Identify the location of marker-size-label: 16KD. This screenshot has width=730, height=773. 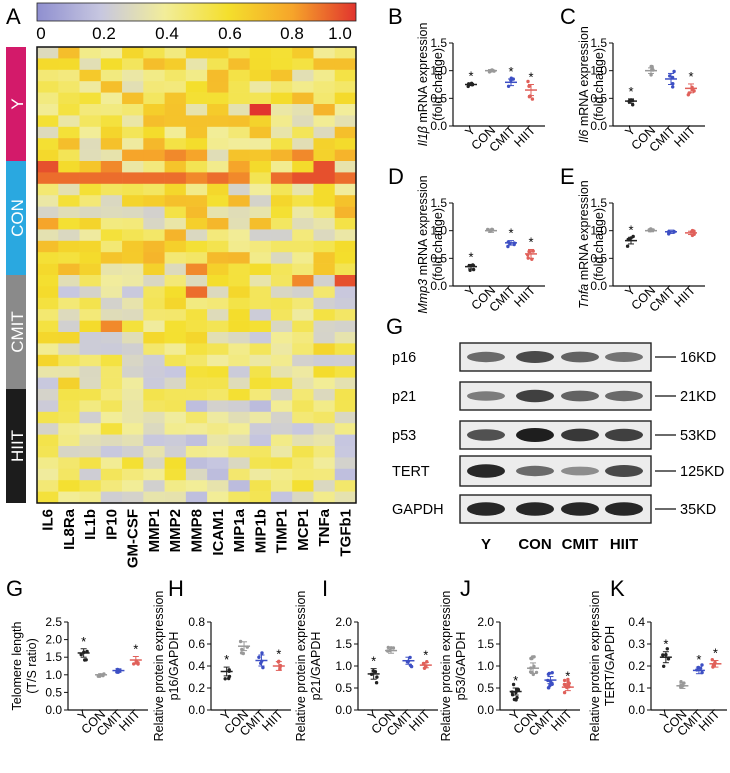
(698, 358).